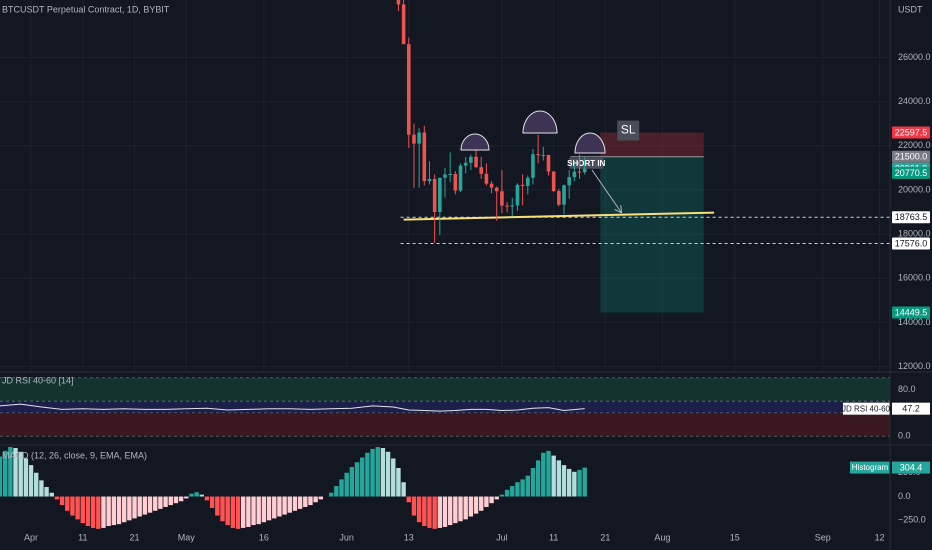  I want to click on x-tick-label: 11, so click(82, 537).